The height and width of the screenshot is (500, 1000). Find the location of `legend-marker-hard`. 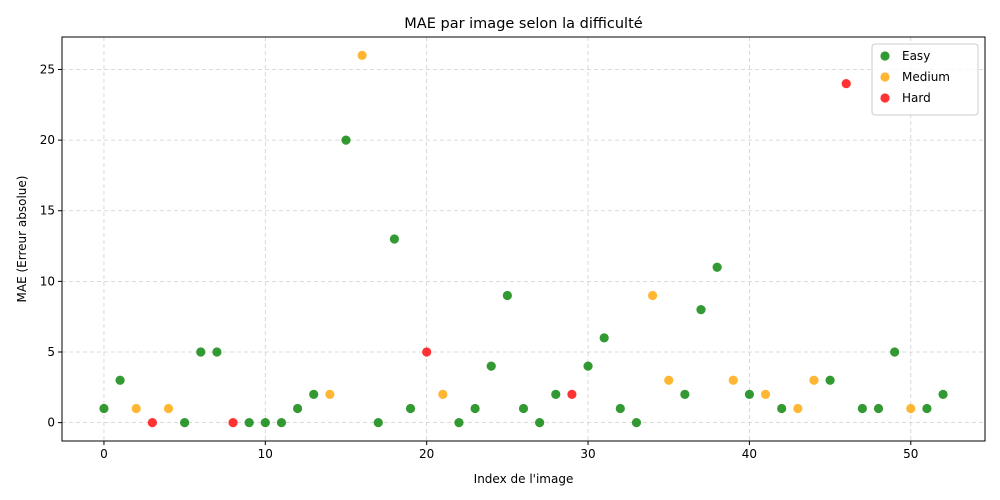

legend-marker-hard is located at coordinates (885, 98).